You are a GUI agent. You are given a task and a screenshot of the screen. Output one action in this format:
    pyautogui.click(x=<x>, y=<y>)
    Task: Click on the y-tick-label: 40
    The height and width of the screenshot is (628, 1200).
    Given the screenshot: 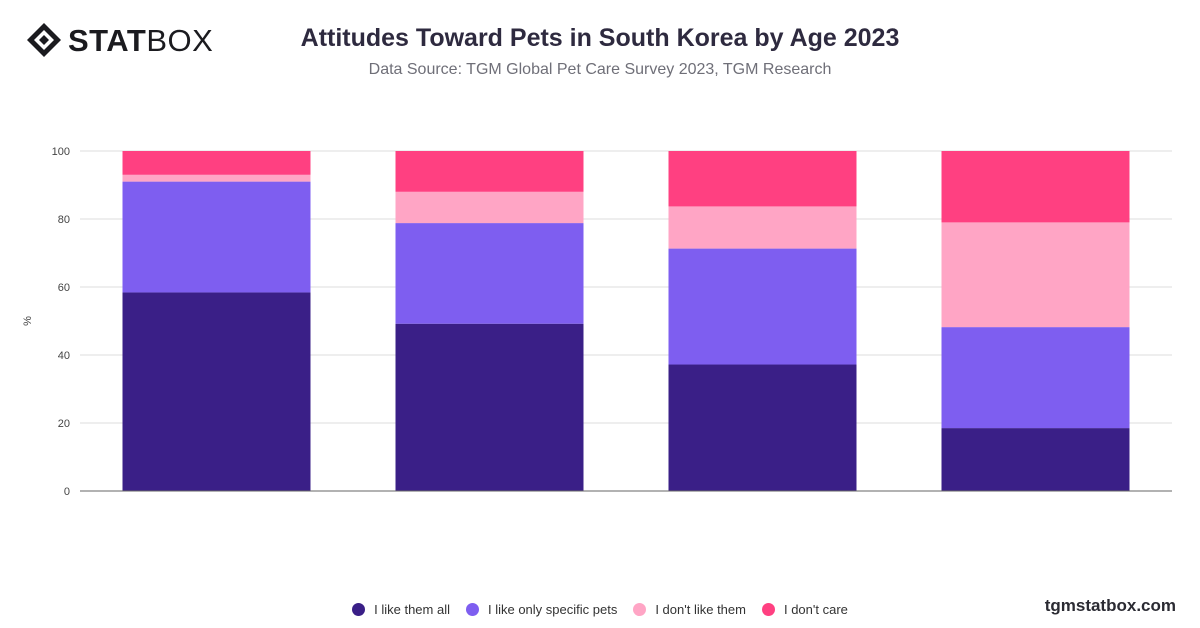 What is the action you would take?
    pyautogui.click(x=64, y=356)
    